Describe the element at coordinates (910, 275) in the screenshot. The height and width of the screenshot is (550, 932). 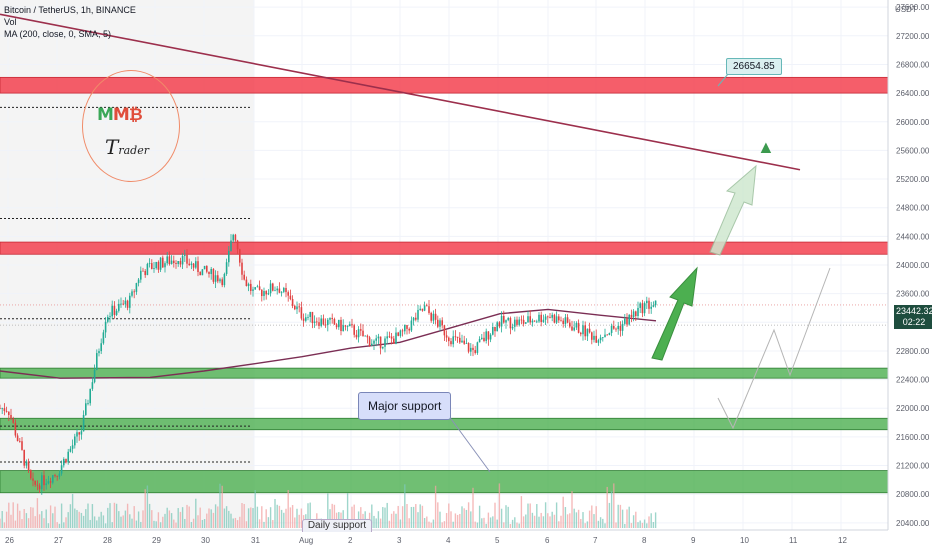
I see `price-axis` at that location.